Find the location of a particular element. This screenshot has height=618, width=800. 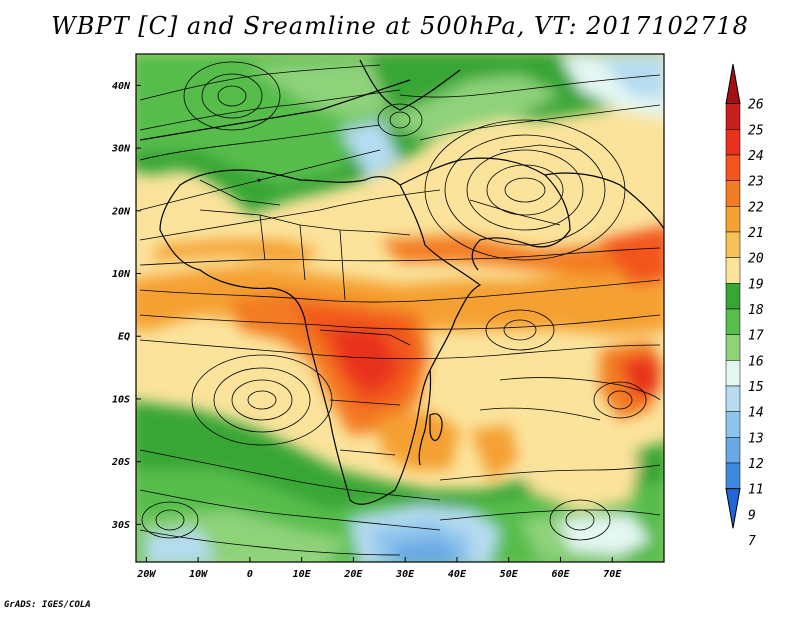

colorbar-label: 17 is located at coordinates (756, 336).